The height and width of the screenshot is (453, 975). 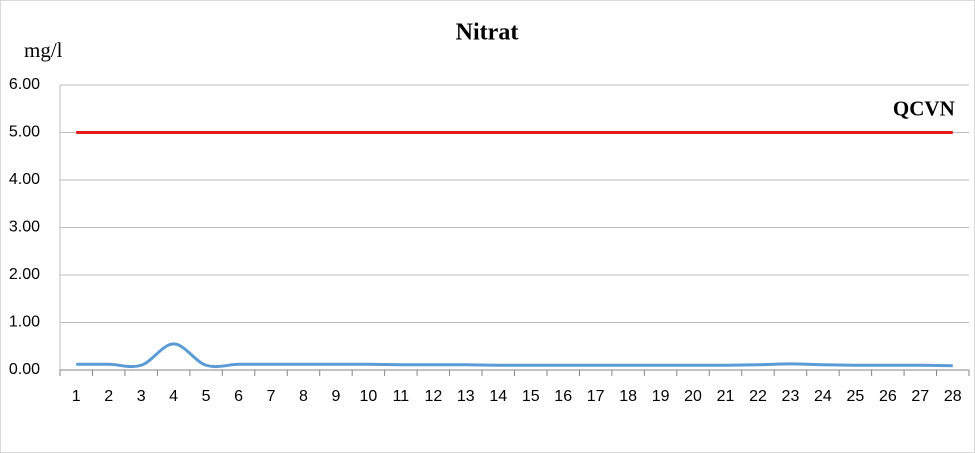 What do you see at coordinates (24, 322) in the screenshot?
I see `y-tick-label: 1.00` at bounding box center [24, 322].